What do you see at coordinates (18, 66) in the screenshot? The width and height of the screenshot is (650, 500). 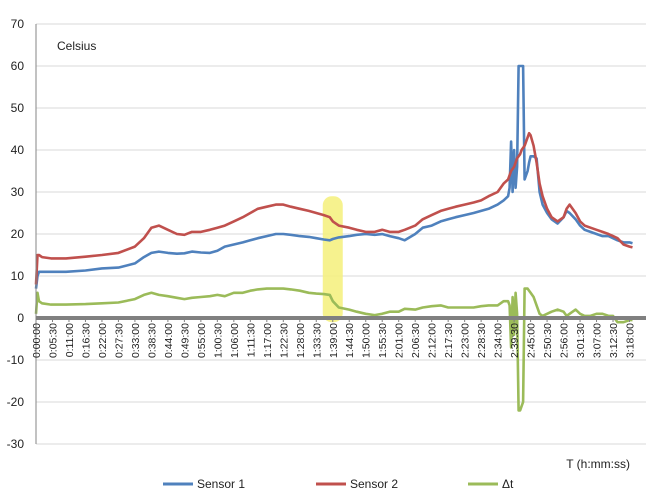 I see `y-tick-label: 60` at bounding box center [18, 66].